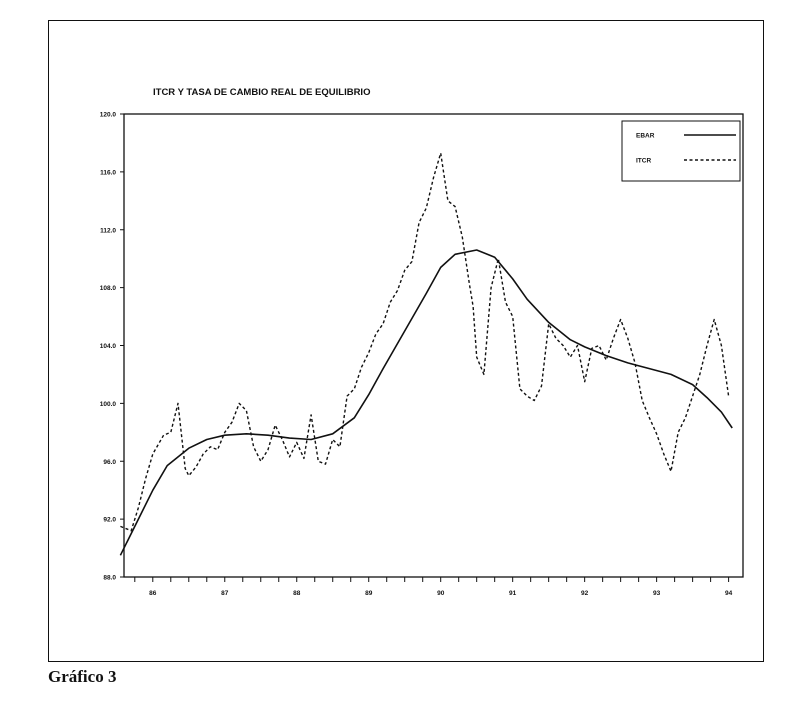  I want to click on legend: EBAR ITCR, so click(681, 151).